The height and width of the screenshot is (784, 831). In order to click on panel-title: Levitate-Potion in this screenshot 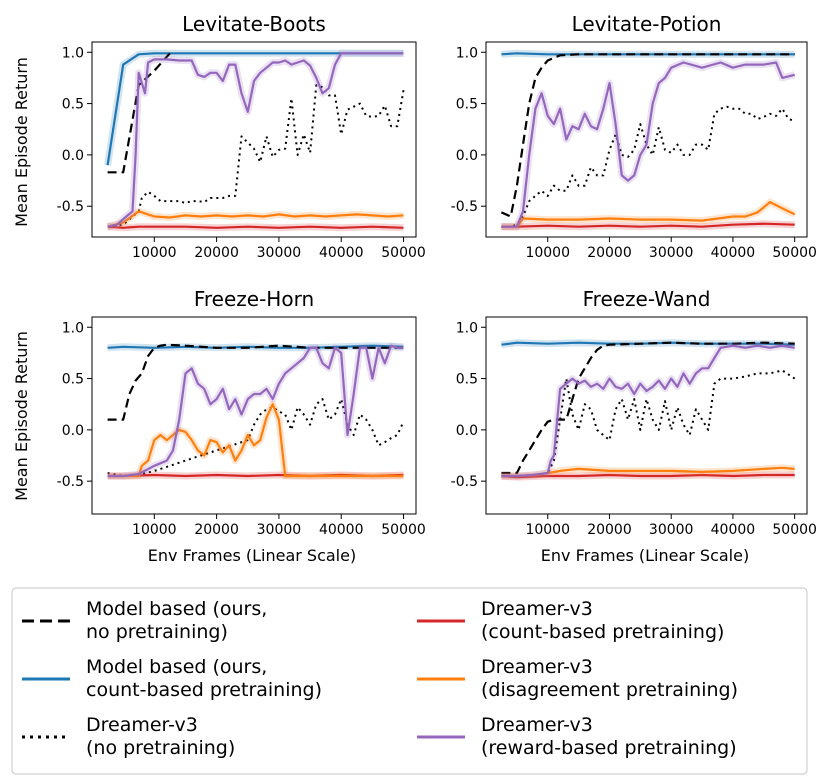, I will do `click(647, 24)`.